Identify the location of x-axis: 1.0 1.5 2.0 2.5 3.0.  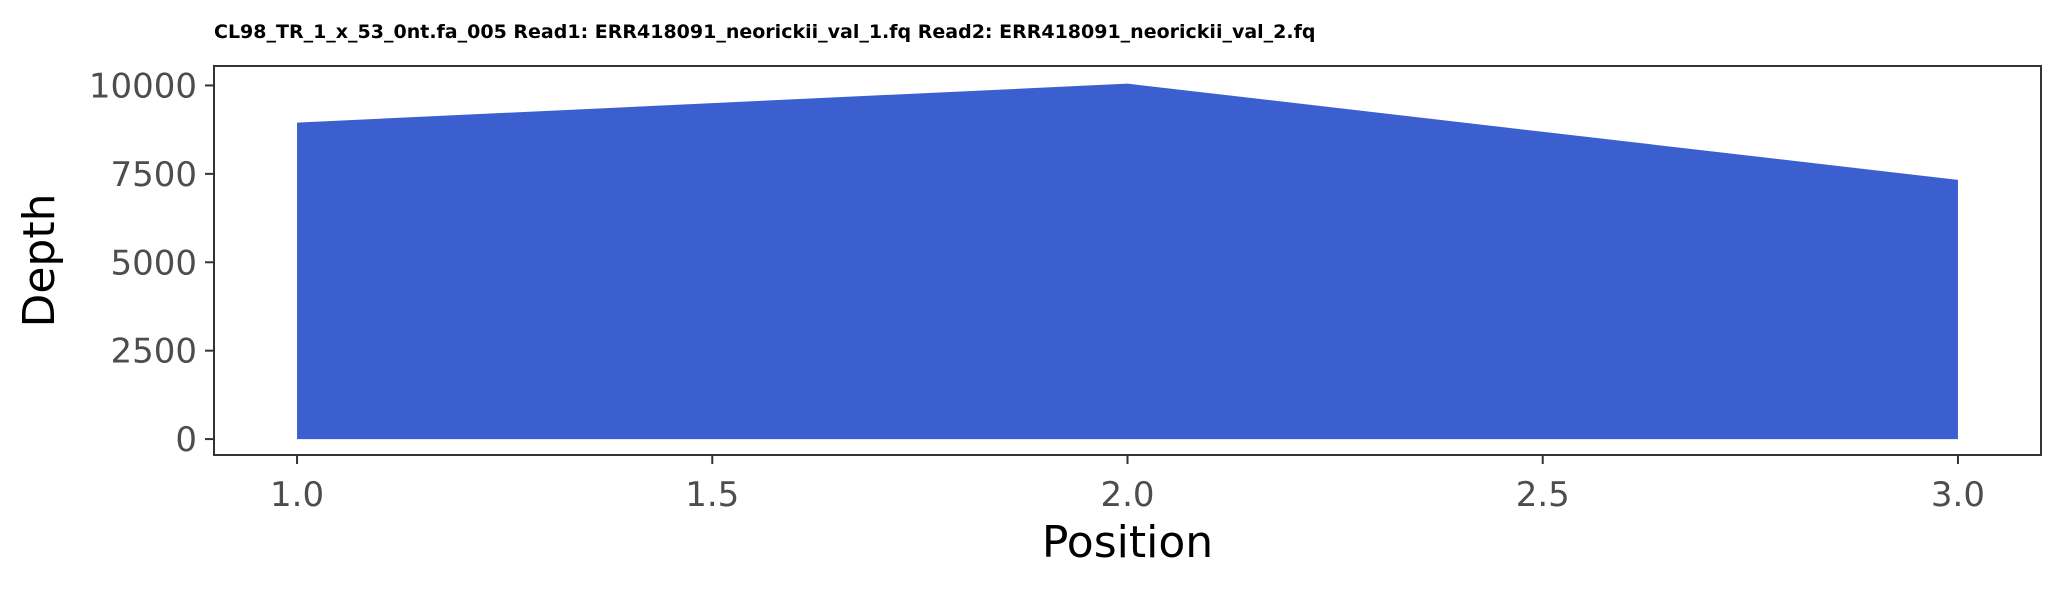
(1127, 485).